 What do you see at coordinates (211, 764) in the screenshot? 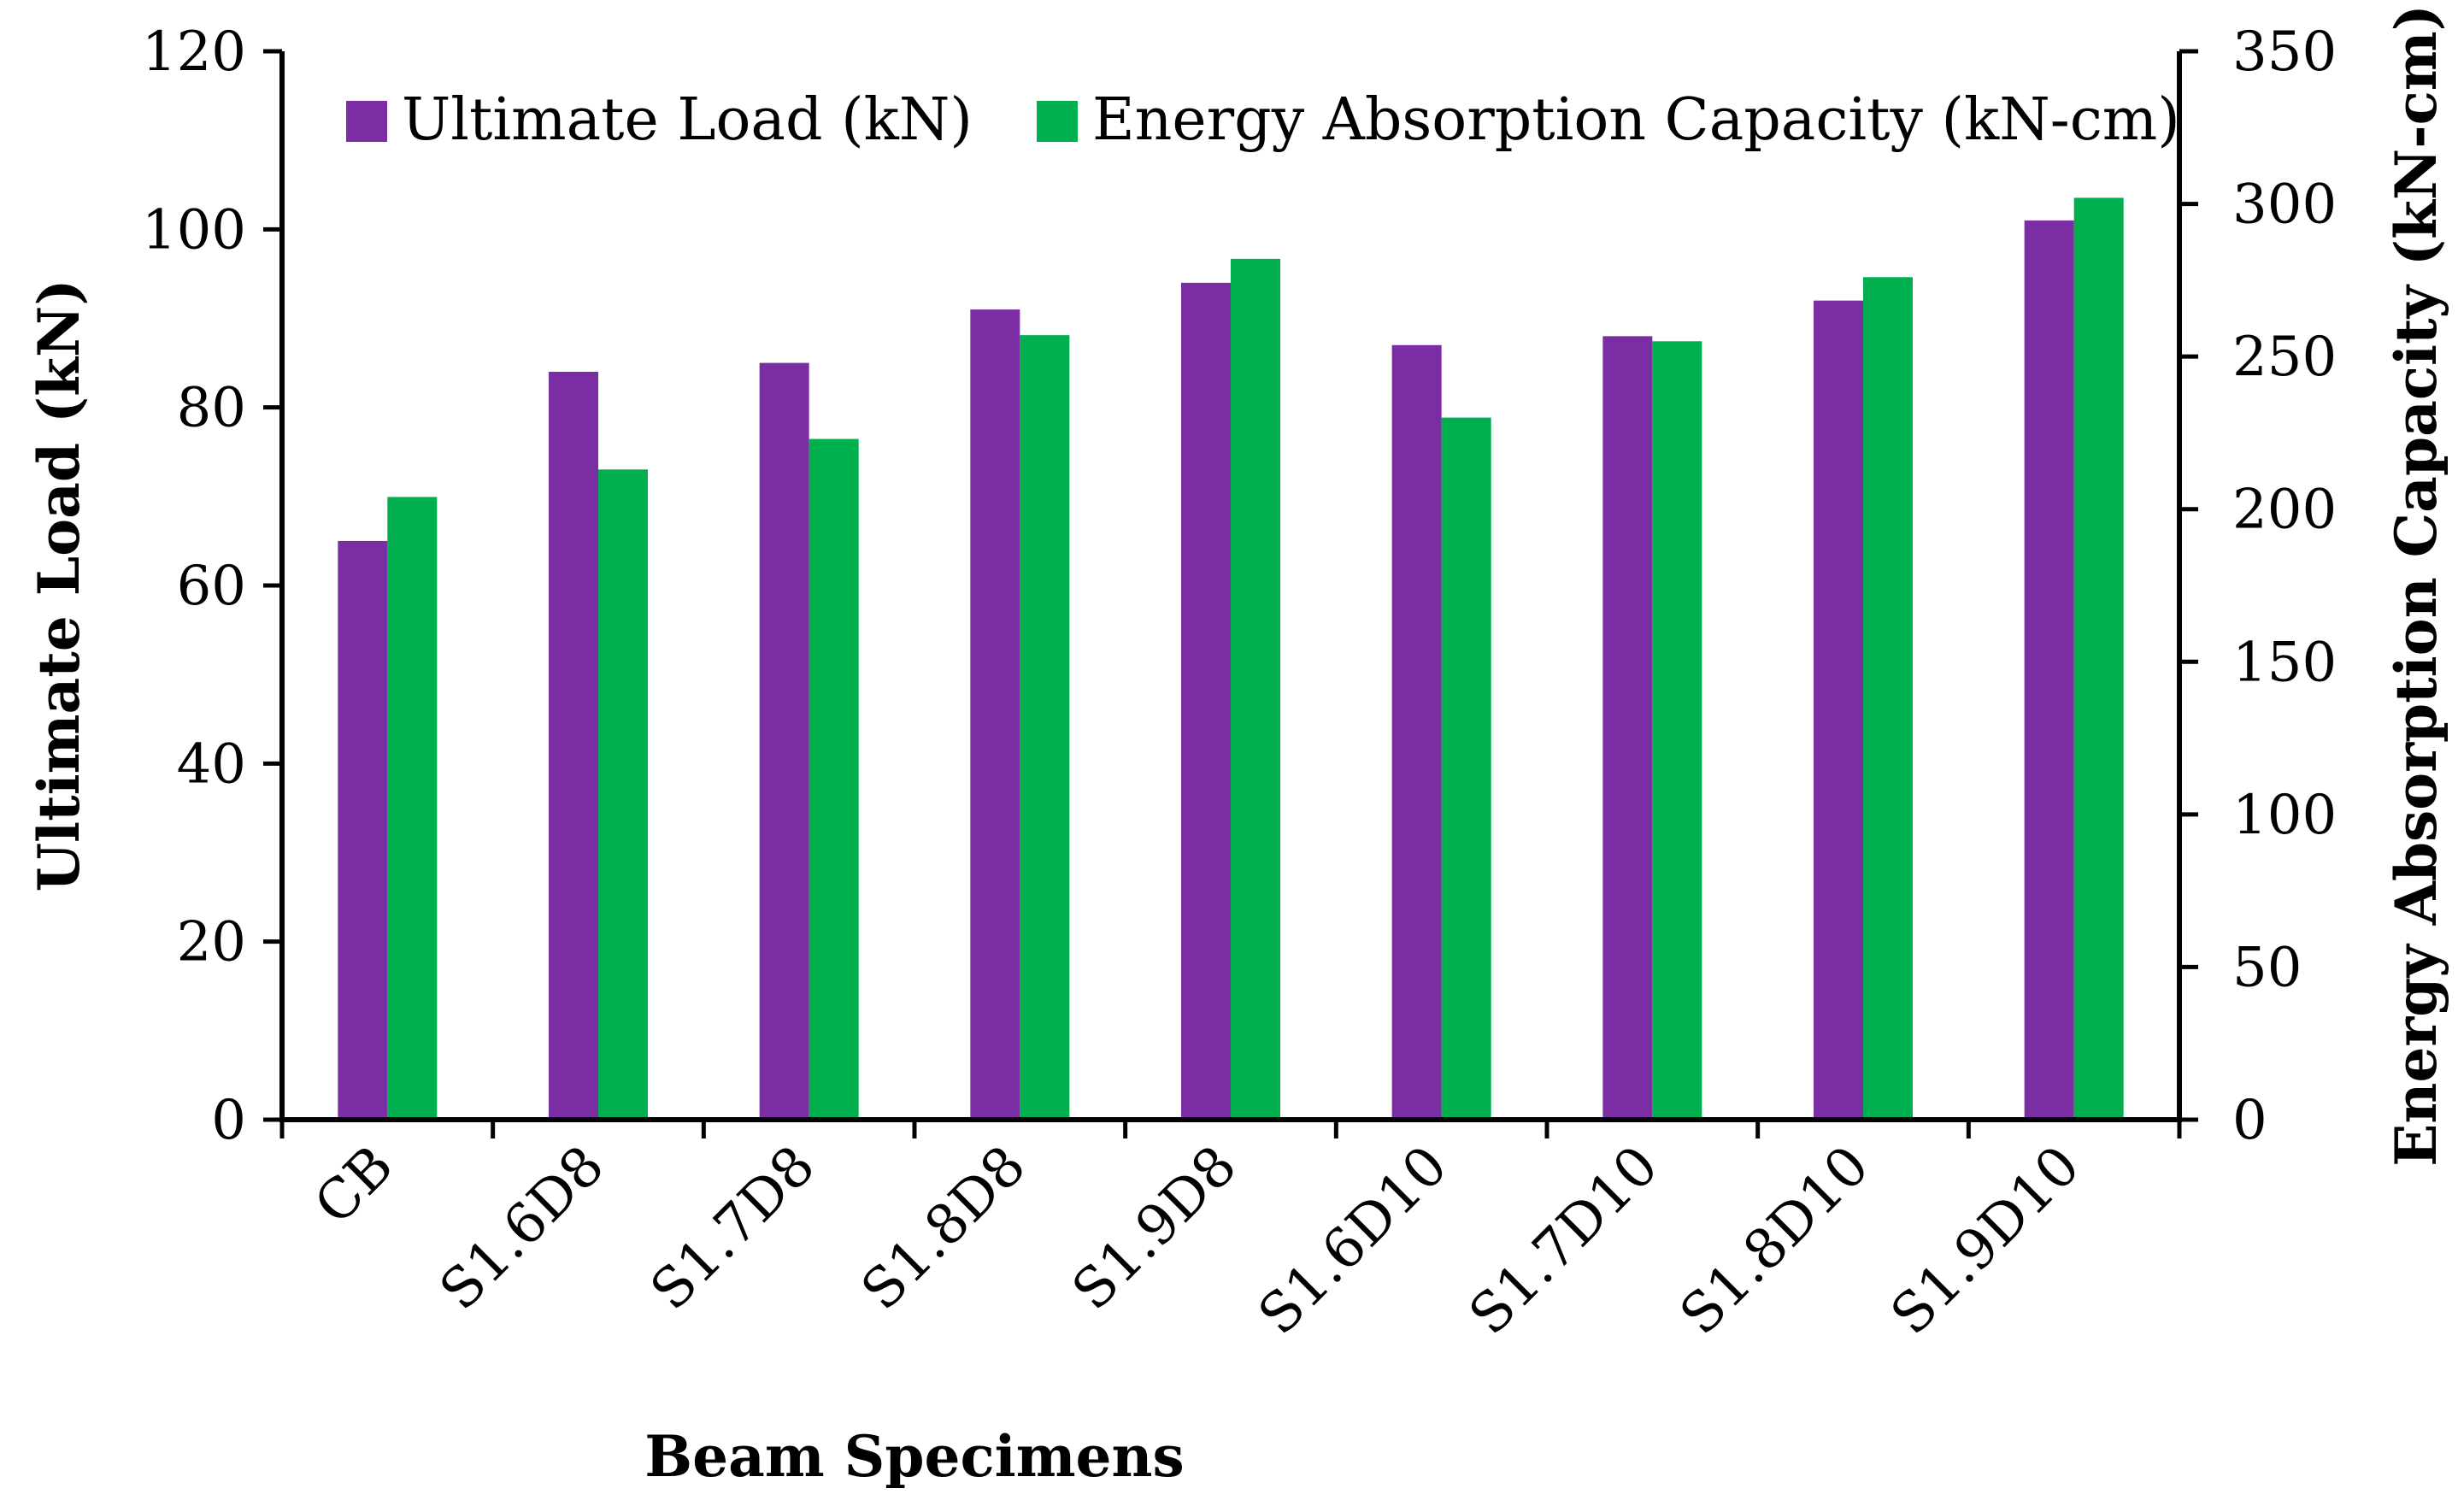
I see `left-y-tick-label: 40` at bounding box center [211, 764].